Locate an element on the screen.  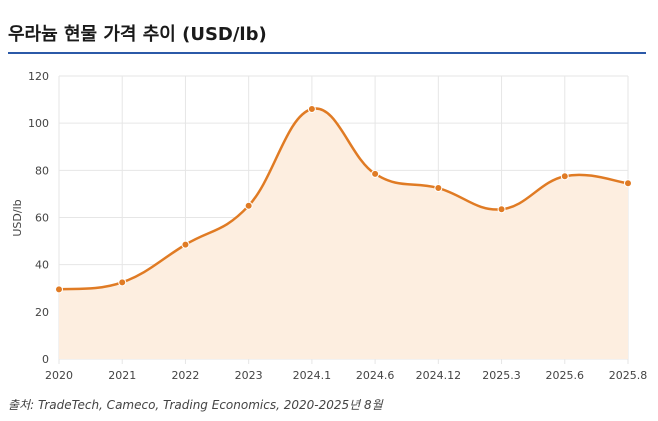
y-tick-label: 40 is located at coordinates (42, 265).